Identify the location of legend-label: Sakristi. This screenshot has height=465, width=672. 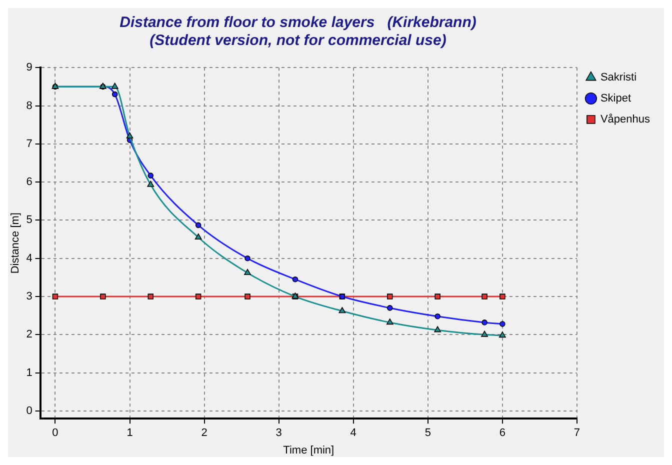
(618, 78).